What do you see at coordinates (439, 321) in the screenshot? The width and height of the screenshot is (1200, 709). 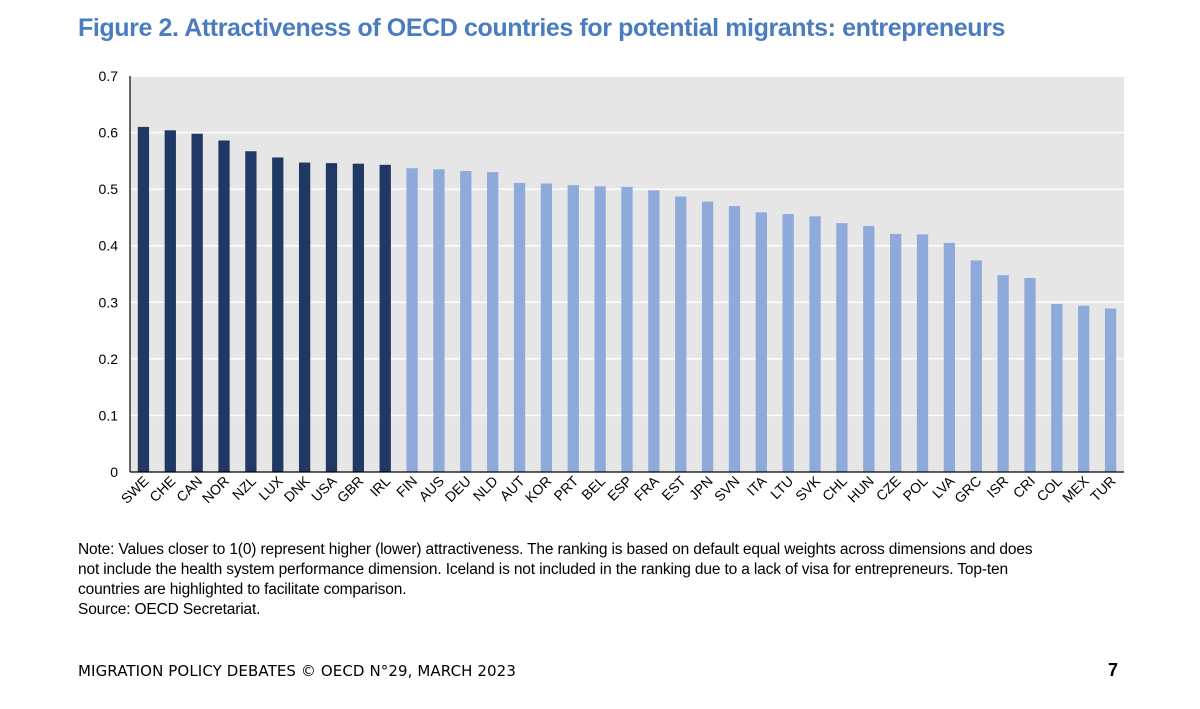 I see `bar-aus` at bounding box center [439, 321].